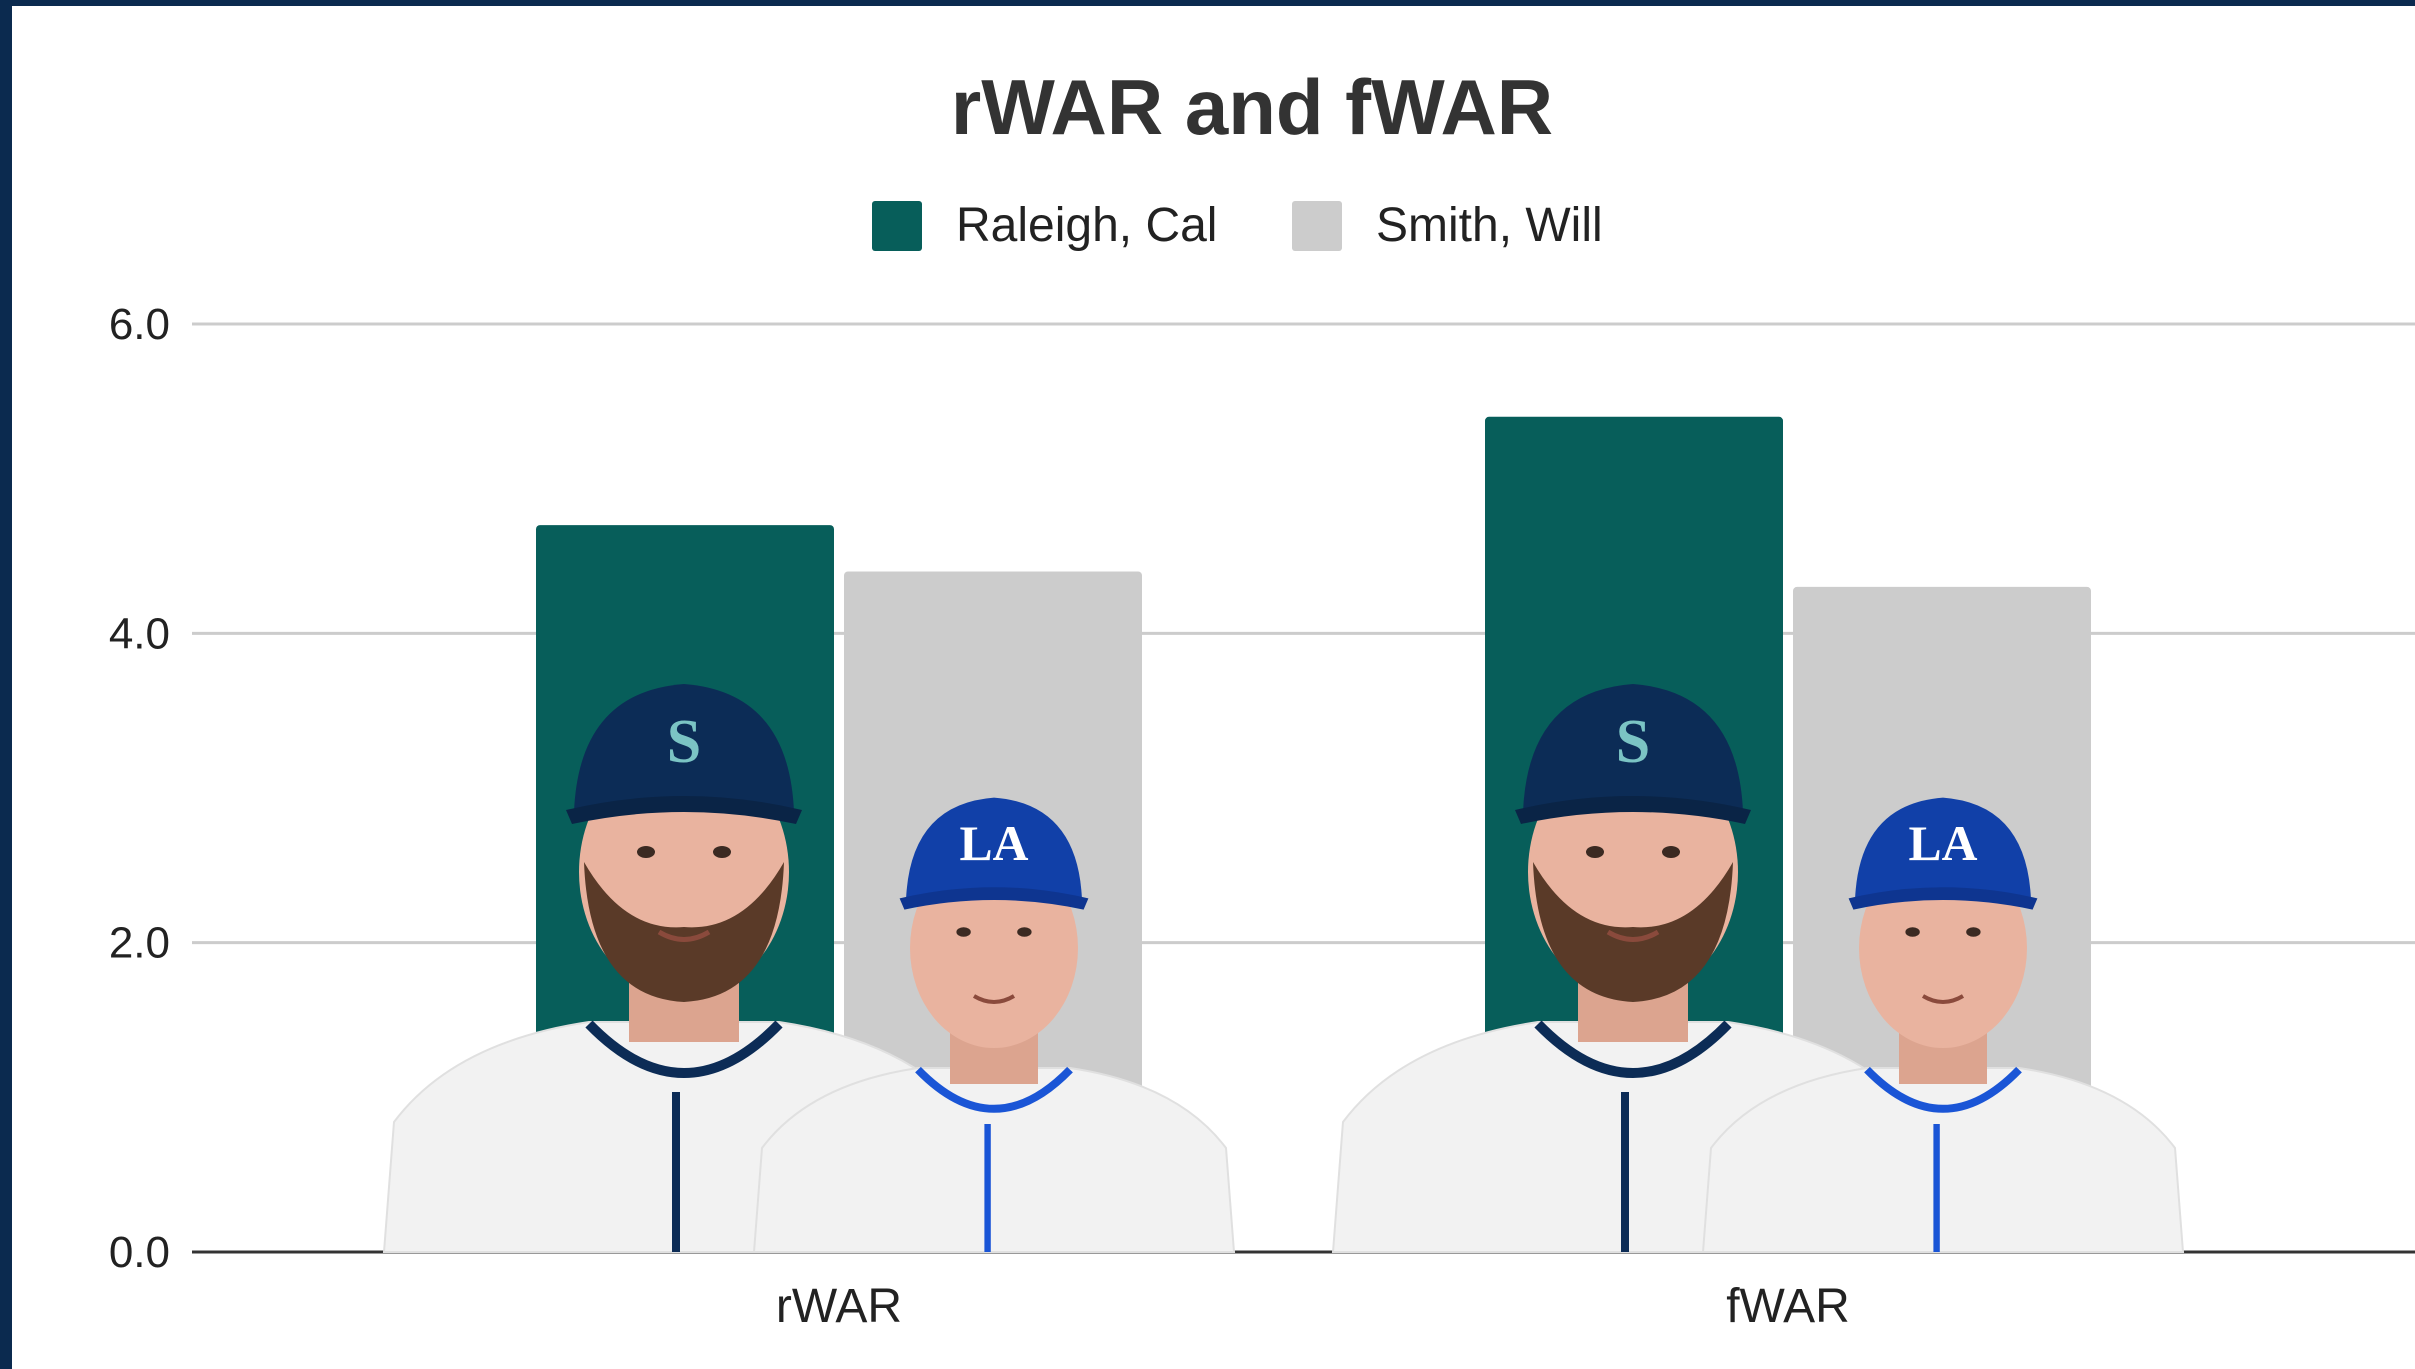 This screenshot has height=1369, width=2415. Describe the element at coordinates (139, 633) in the screenshot. I see `y-tick-label: 4.0` at that location.